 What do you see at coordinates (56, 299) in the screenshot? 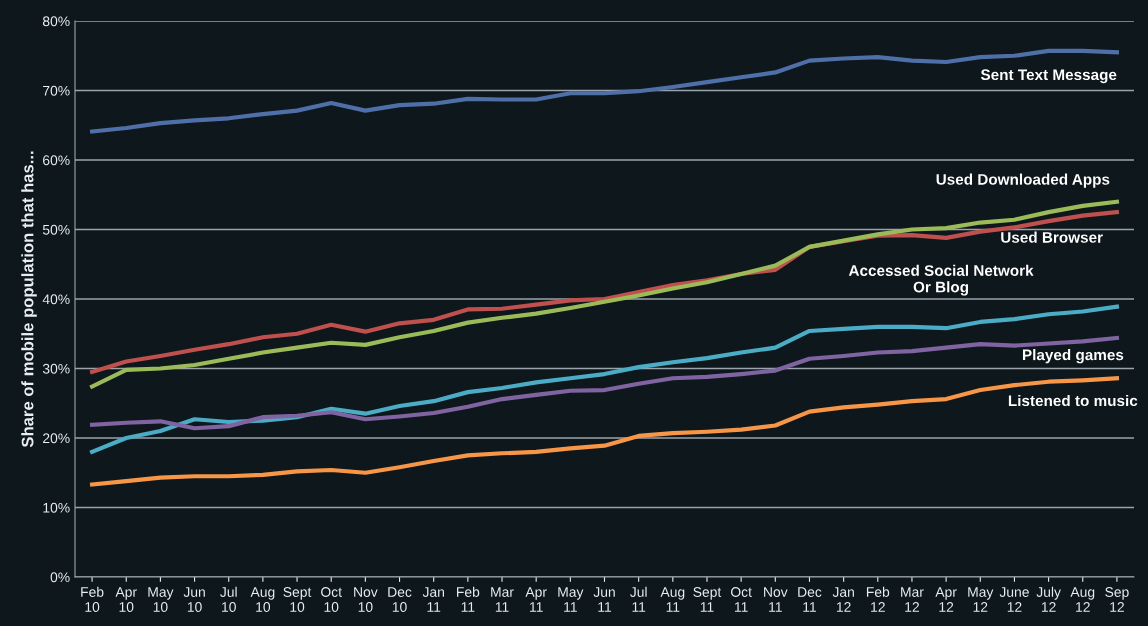
I see `y-tick-label: 40%` at bounding box center [56, 299].